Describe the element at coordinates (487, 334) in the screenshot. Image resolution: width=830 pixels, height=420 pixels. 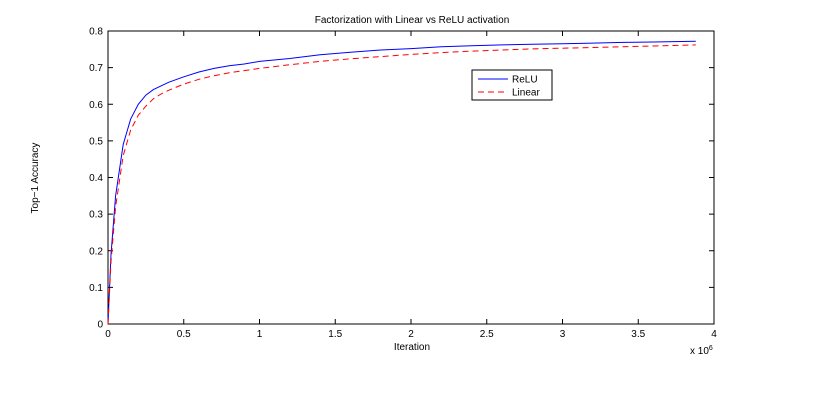
I see `x-tick-label: 2.5` at that location.